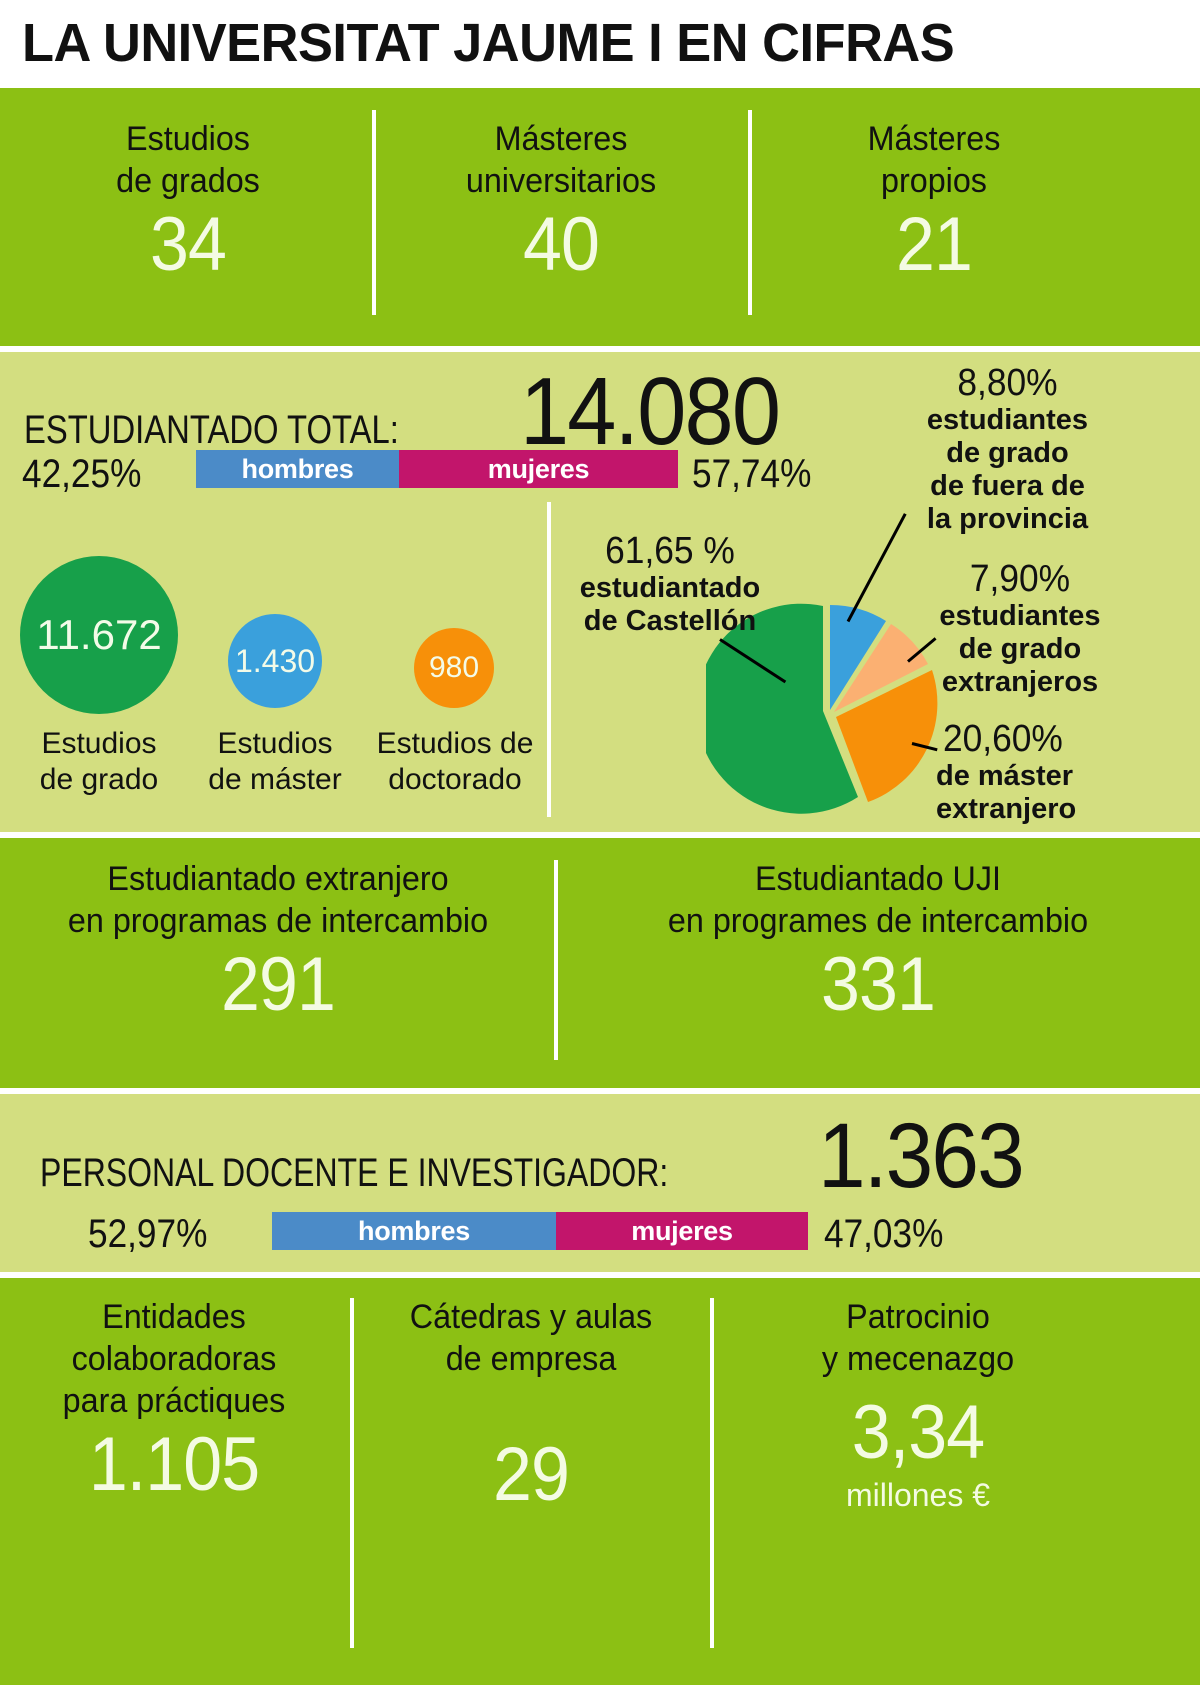 This screenshot has height=1685, width=1200. Describe the element at coordinates (538, 469) in the screenshot. I see `students-women-segment: mujeres` at that location.